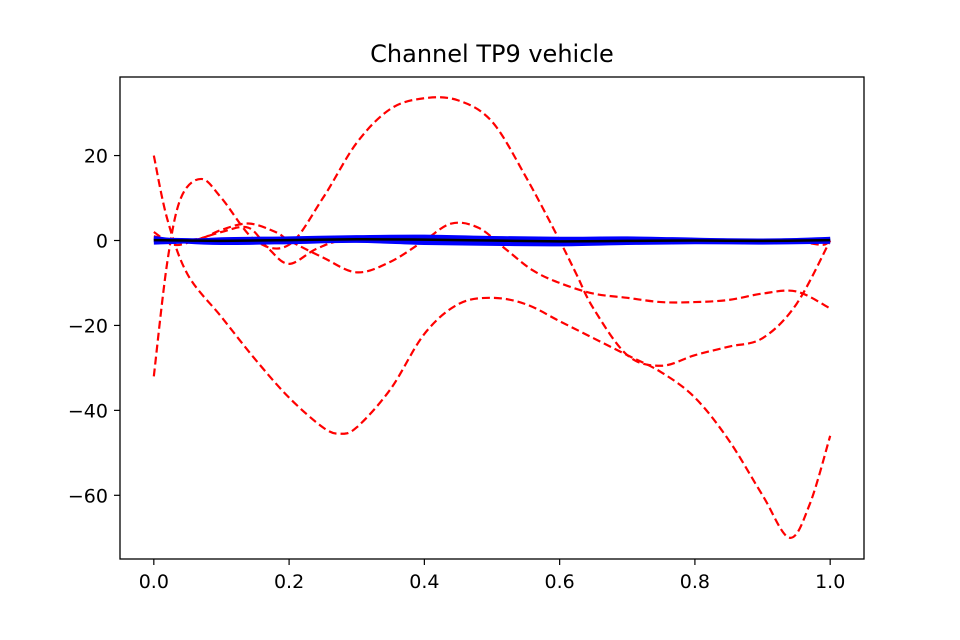 Image resolution: width=960 pixels, height=640 pixels. Describe the element at coordinates (492, 576) in the screenshot. I see `x-axis: 0.0 0.2 0.4 0.6 0.8 1.0` at that location.